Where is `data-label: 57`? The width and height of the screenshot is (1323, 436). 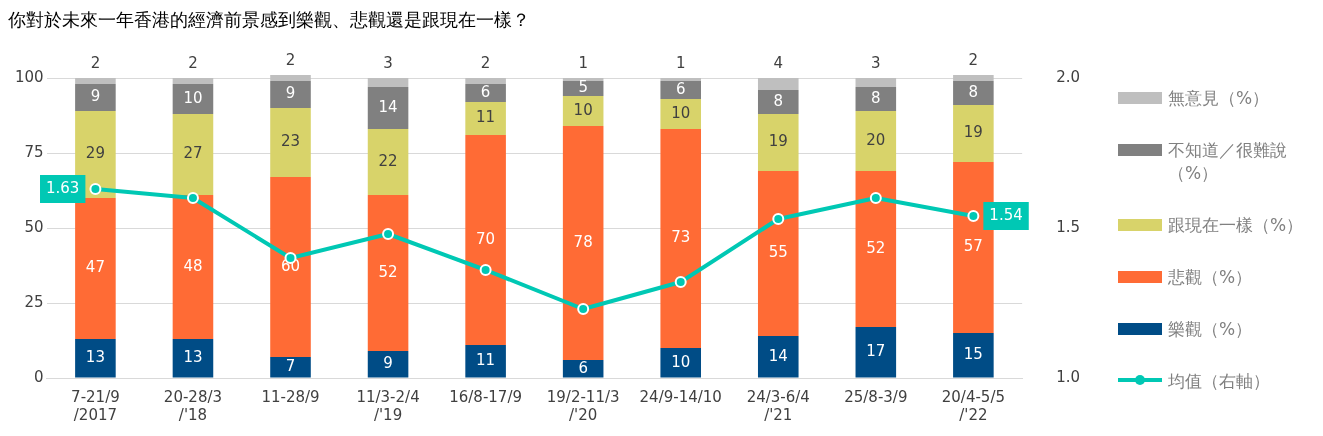 data-label: 57 is located at coordinates (973, 246).